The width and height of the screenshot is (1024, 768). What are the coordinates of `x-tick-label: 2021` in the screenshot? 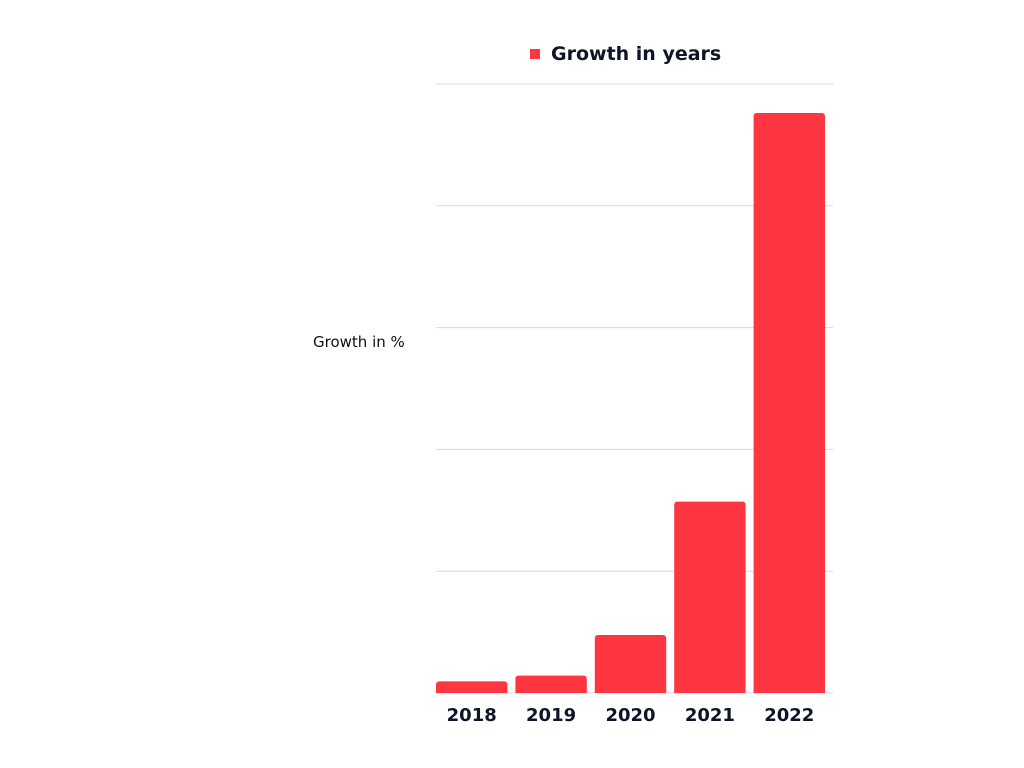 It's located at (710, 715).